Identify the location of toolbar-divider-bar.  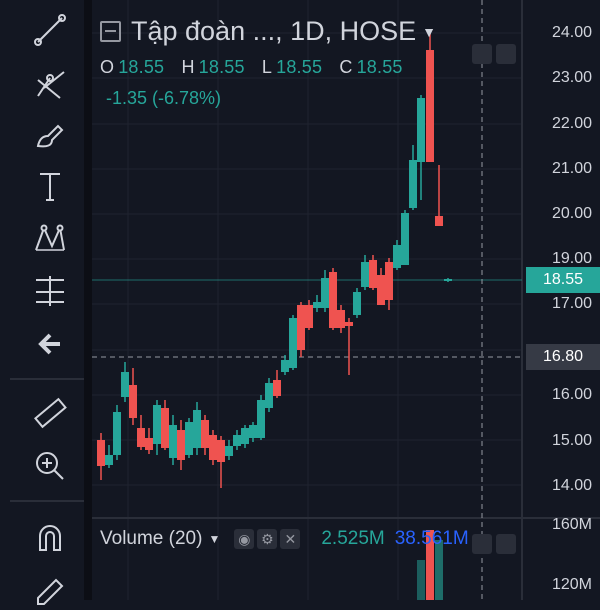
(88, 300).